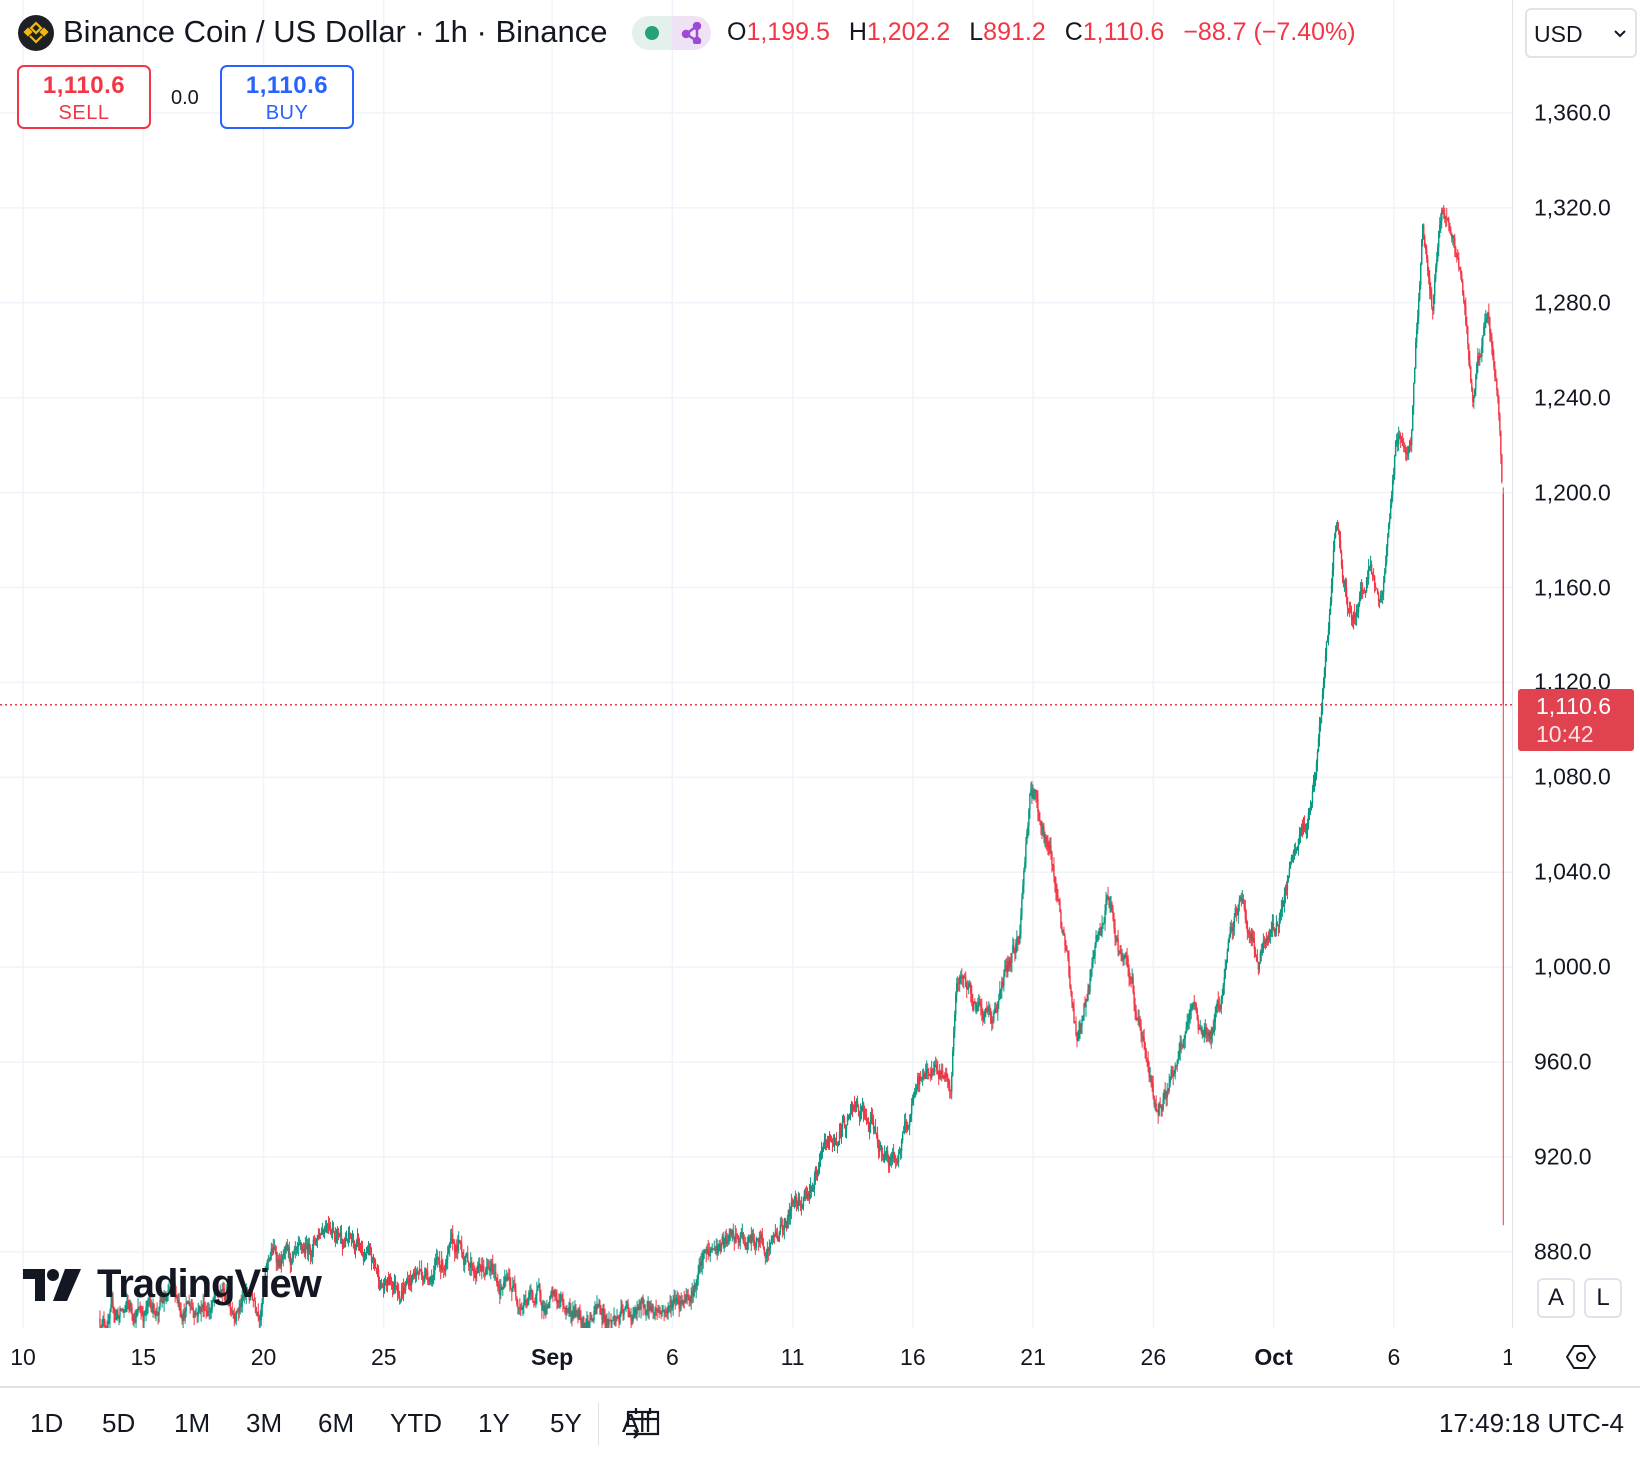 The width and height of the screenshot is (1640, 1462). What do you see at coordinates (756, 1357) in the screenshot?
I see `time-axis: 10 15 20 25 Sep 6 11 16 21 26 Oct 6 11` at bounding box center [756, 1357].